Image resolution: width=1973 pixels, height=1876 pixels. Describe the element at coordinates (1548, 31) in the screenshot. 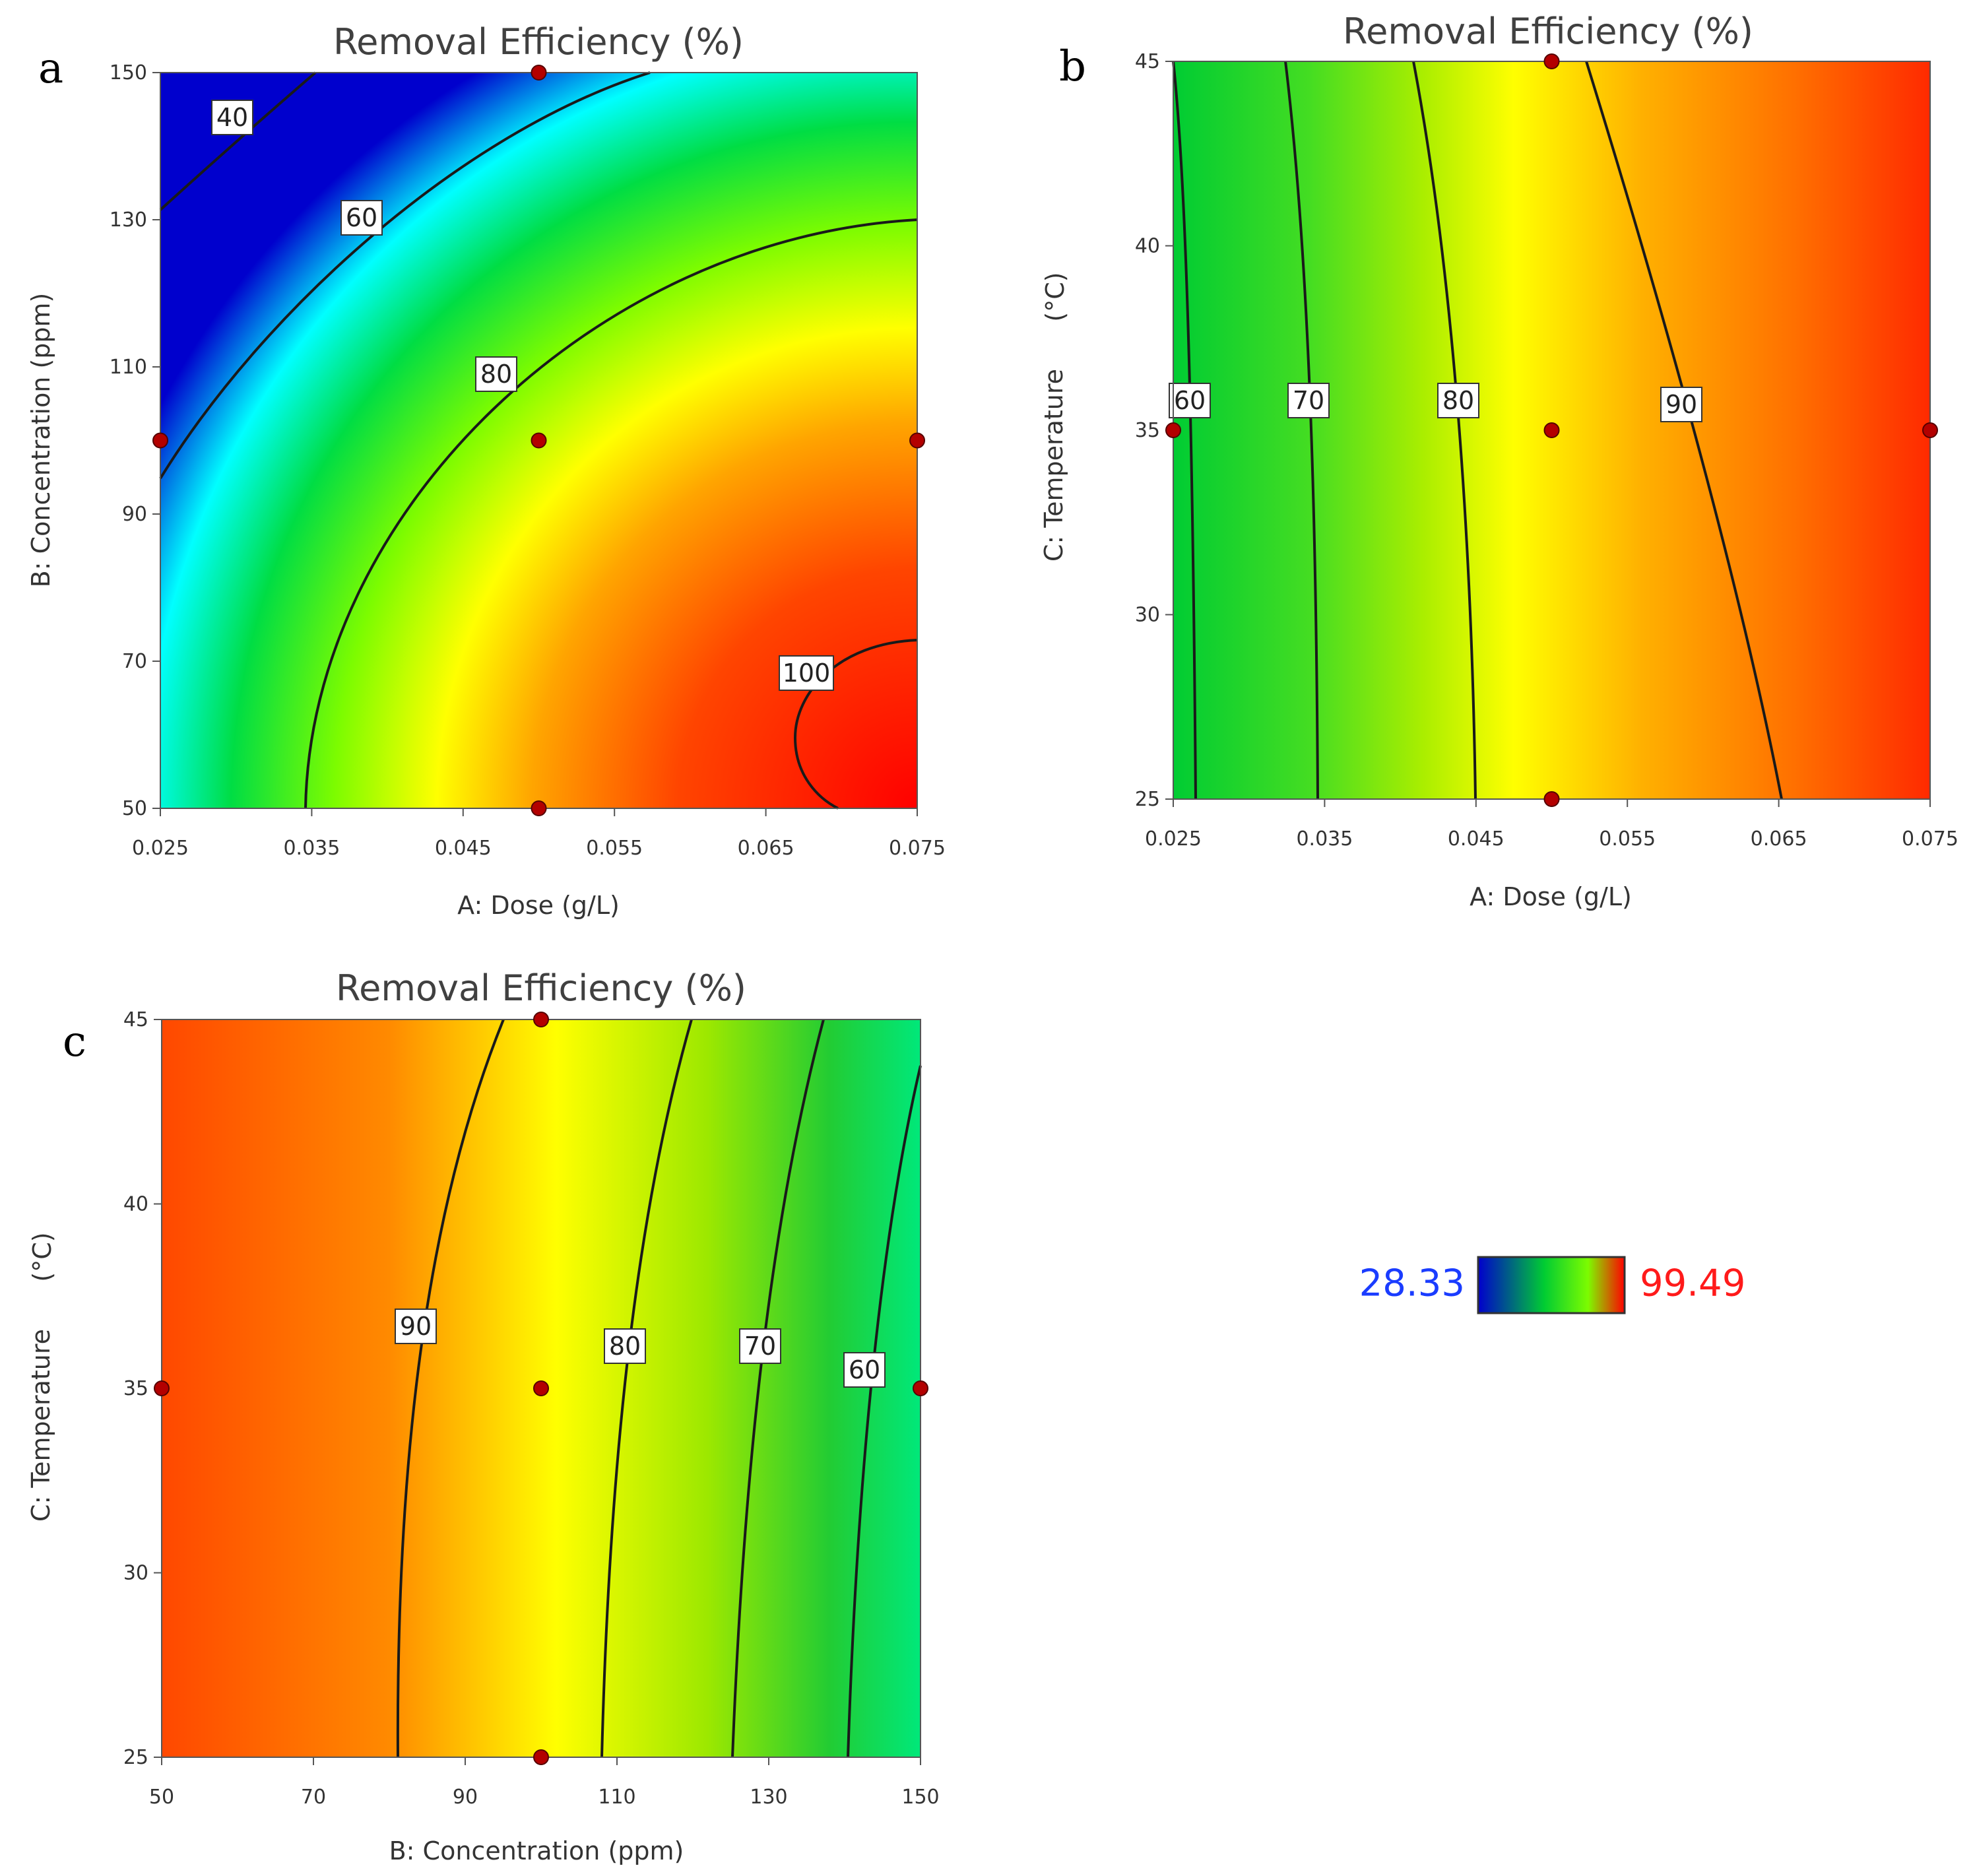

I see `chart-title-b: Removal Efficiency (%)` at that location.